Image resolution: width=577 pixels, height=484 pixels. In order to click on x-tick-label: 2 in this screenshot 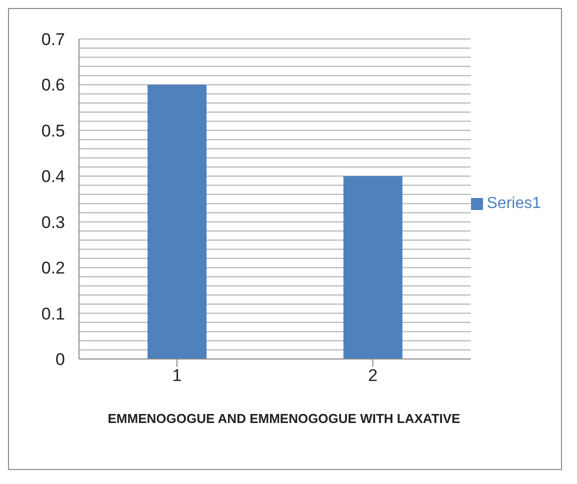, I will do `click(373, 376)`.